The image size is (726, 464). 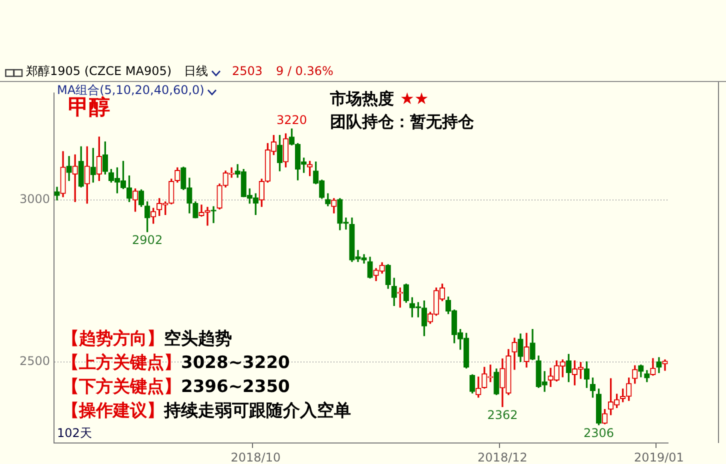 What do you see at coordinates (99, 71) in the screenshot?
I see `text: 郑醇1905 (CZCE MA905)` at bounding box center [99, 71].